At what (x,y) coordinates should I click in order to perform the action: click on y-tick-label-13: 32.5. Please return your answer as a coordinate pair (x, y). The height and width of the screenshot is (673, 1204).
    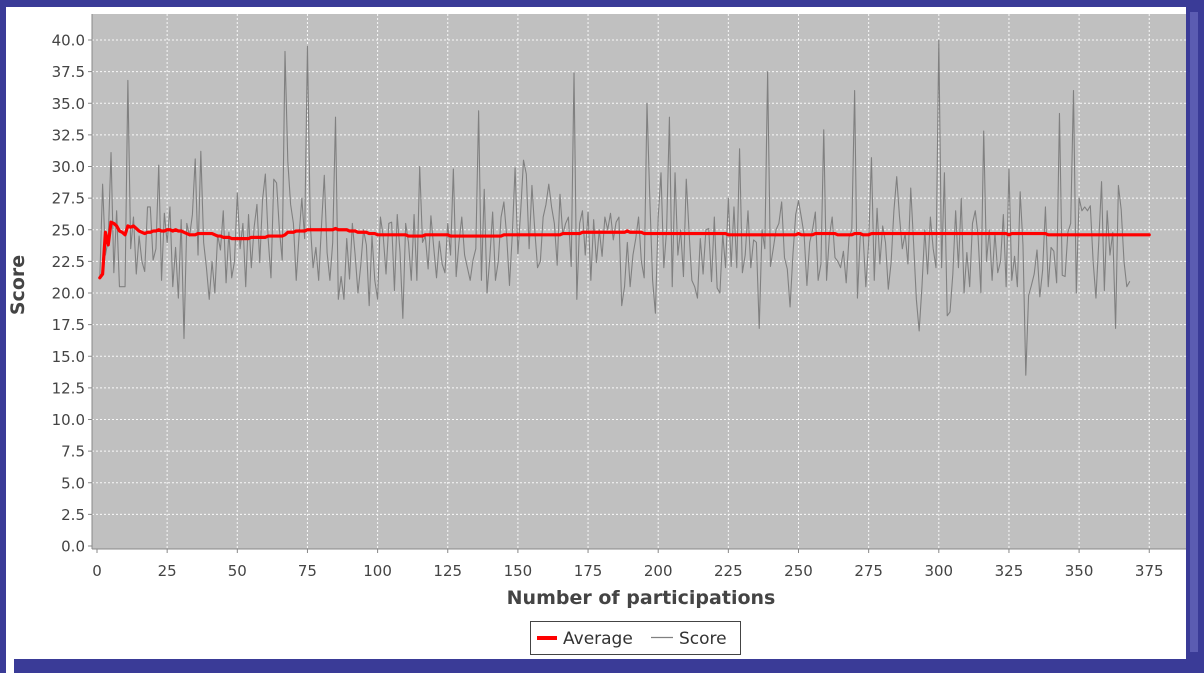
    Looking at the image, I should click on (68, 135).